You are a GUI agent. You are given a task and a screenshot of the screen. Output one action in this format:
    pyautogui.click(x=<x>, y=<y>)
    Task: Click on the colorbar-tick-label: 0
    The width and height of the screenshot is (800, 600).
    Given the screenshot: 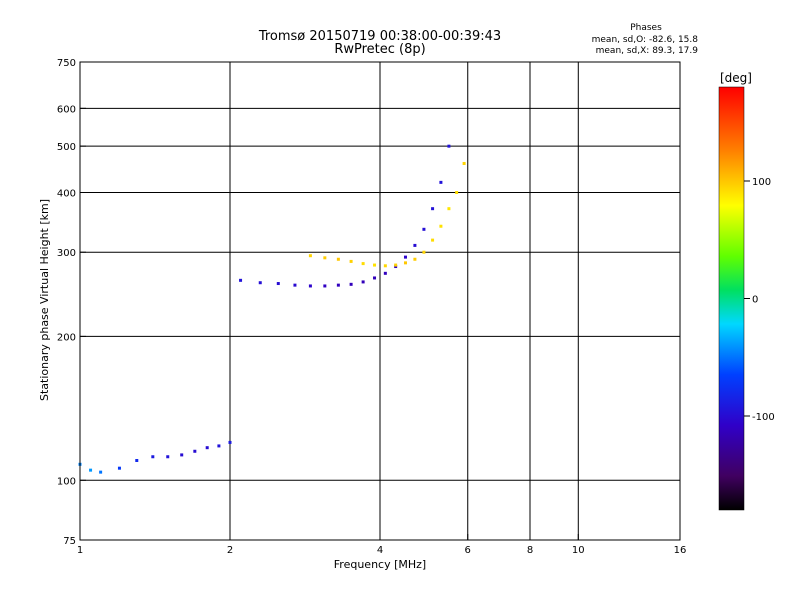 What is the action you would take?
    pyautogui.click(x=755, y=300)
    